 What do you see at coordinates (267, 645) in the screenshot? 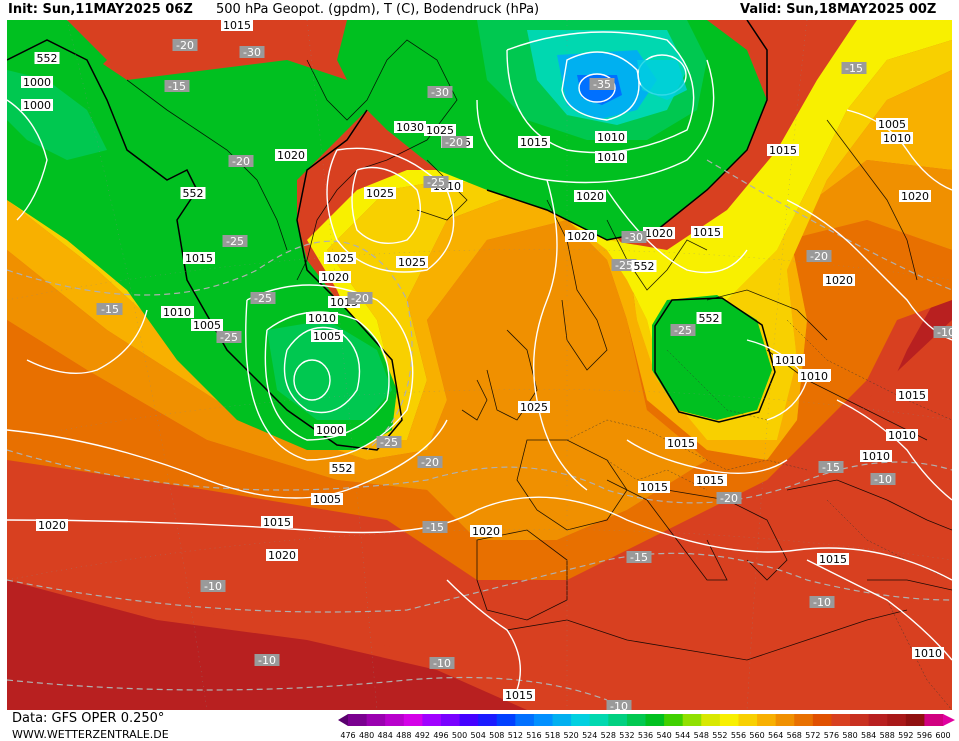
I see `field-darkred-sw` at bounding box center [267, 645].